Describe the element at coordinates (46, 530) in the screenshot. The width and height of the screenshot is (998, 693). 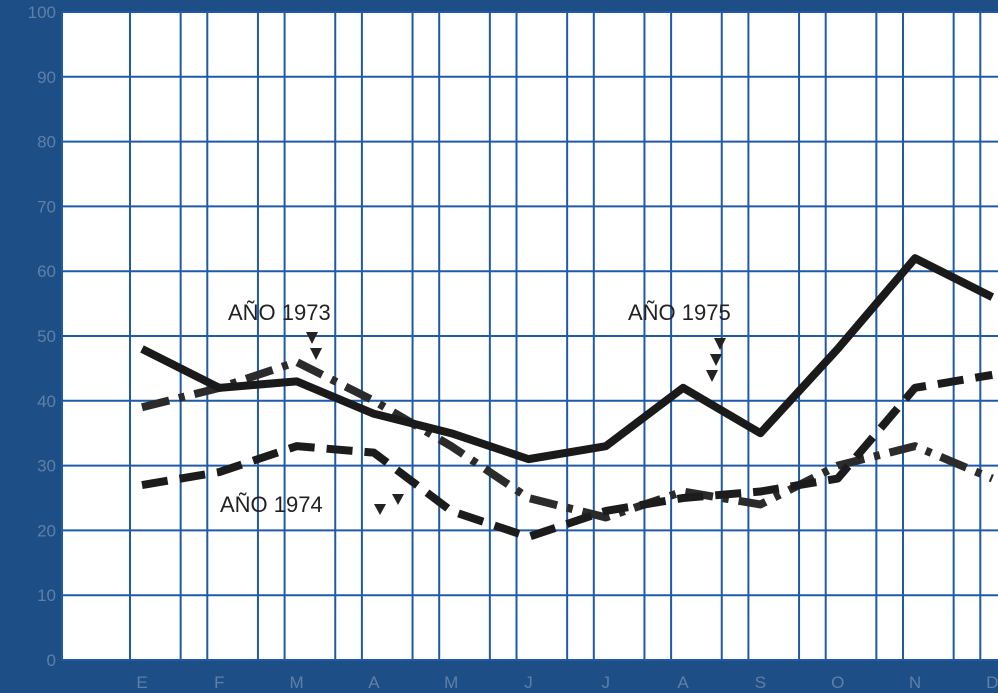
I see `y-tick-label: 20` at that location.